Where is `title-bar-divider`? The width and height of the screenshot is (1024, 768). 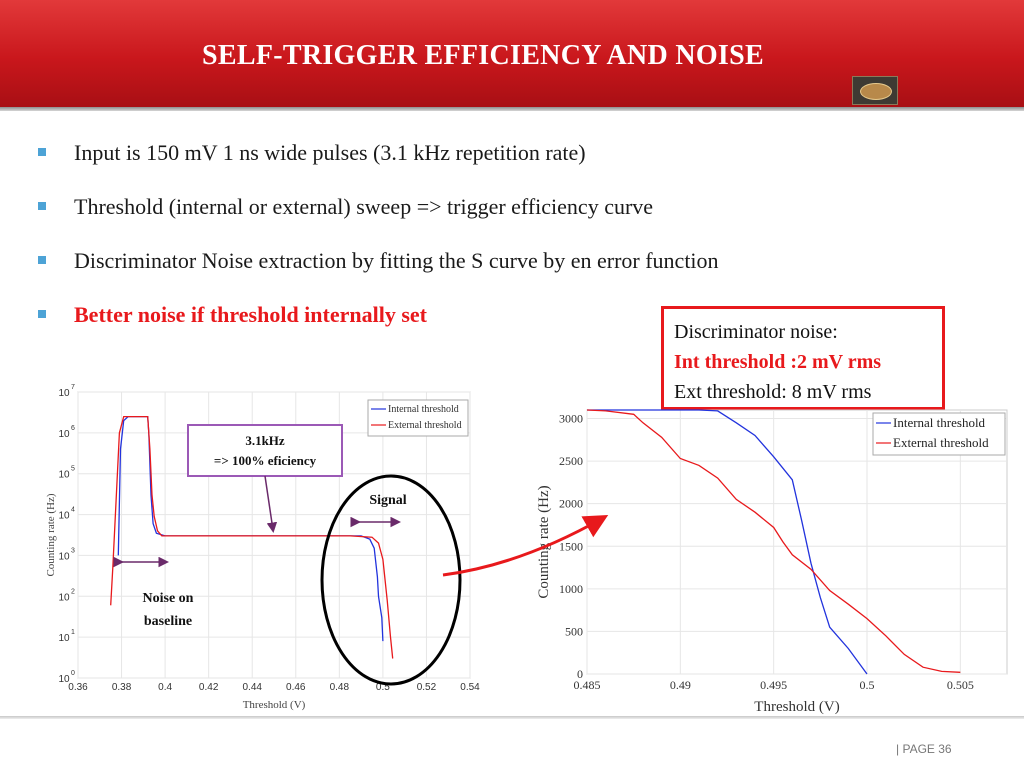 title-bar-divider is located at coordinates (512, 109).